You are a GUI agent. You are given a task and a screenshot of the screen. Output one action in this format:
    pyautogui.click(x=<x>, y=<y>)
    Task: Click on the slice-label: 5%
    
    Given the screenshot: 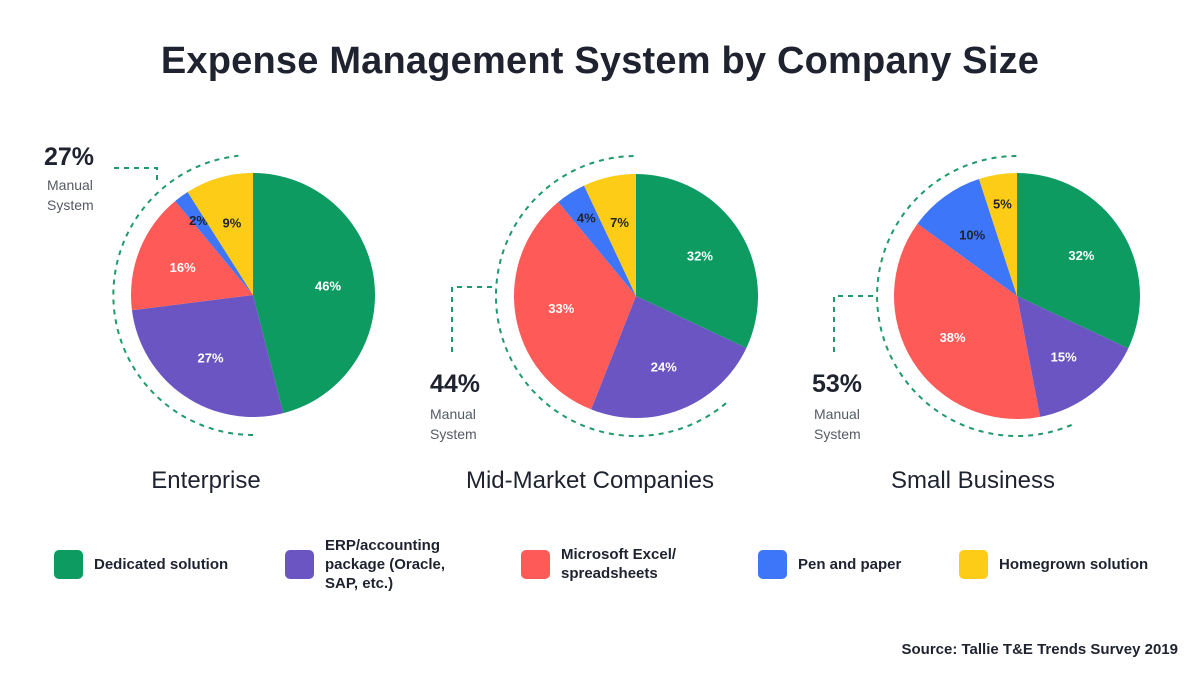 What is the action you would take?
    pyautogui.click(x=1002, y=204)
    